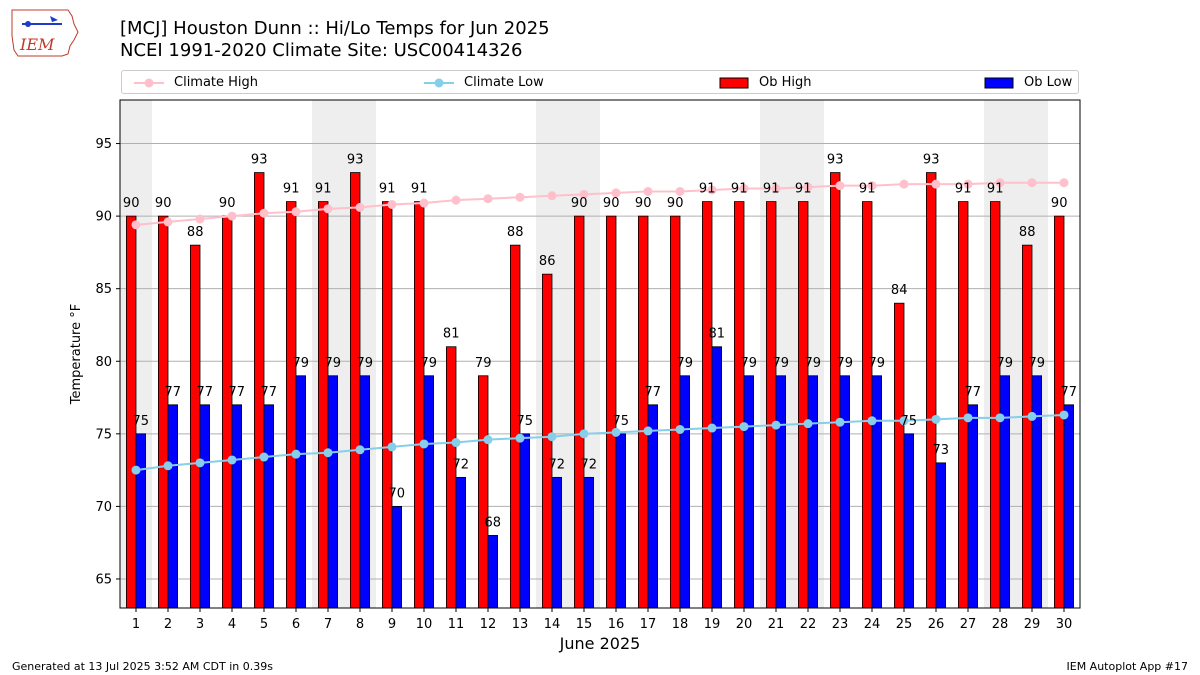  Describe the element at coordinates (424, 624) in the screenshot. I see `x-tick-label: 10` at that location.